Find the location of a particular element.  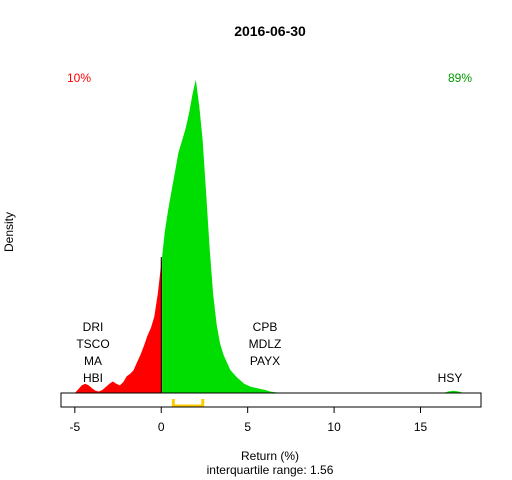

x-tick-label: 10 is located at coordinates (334, 427).